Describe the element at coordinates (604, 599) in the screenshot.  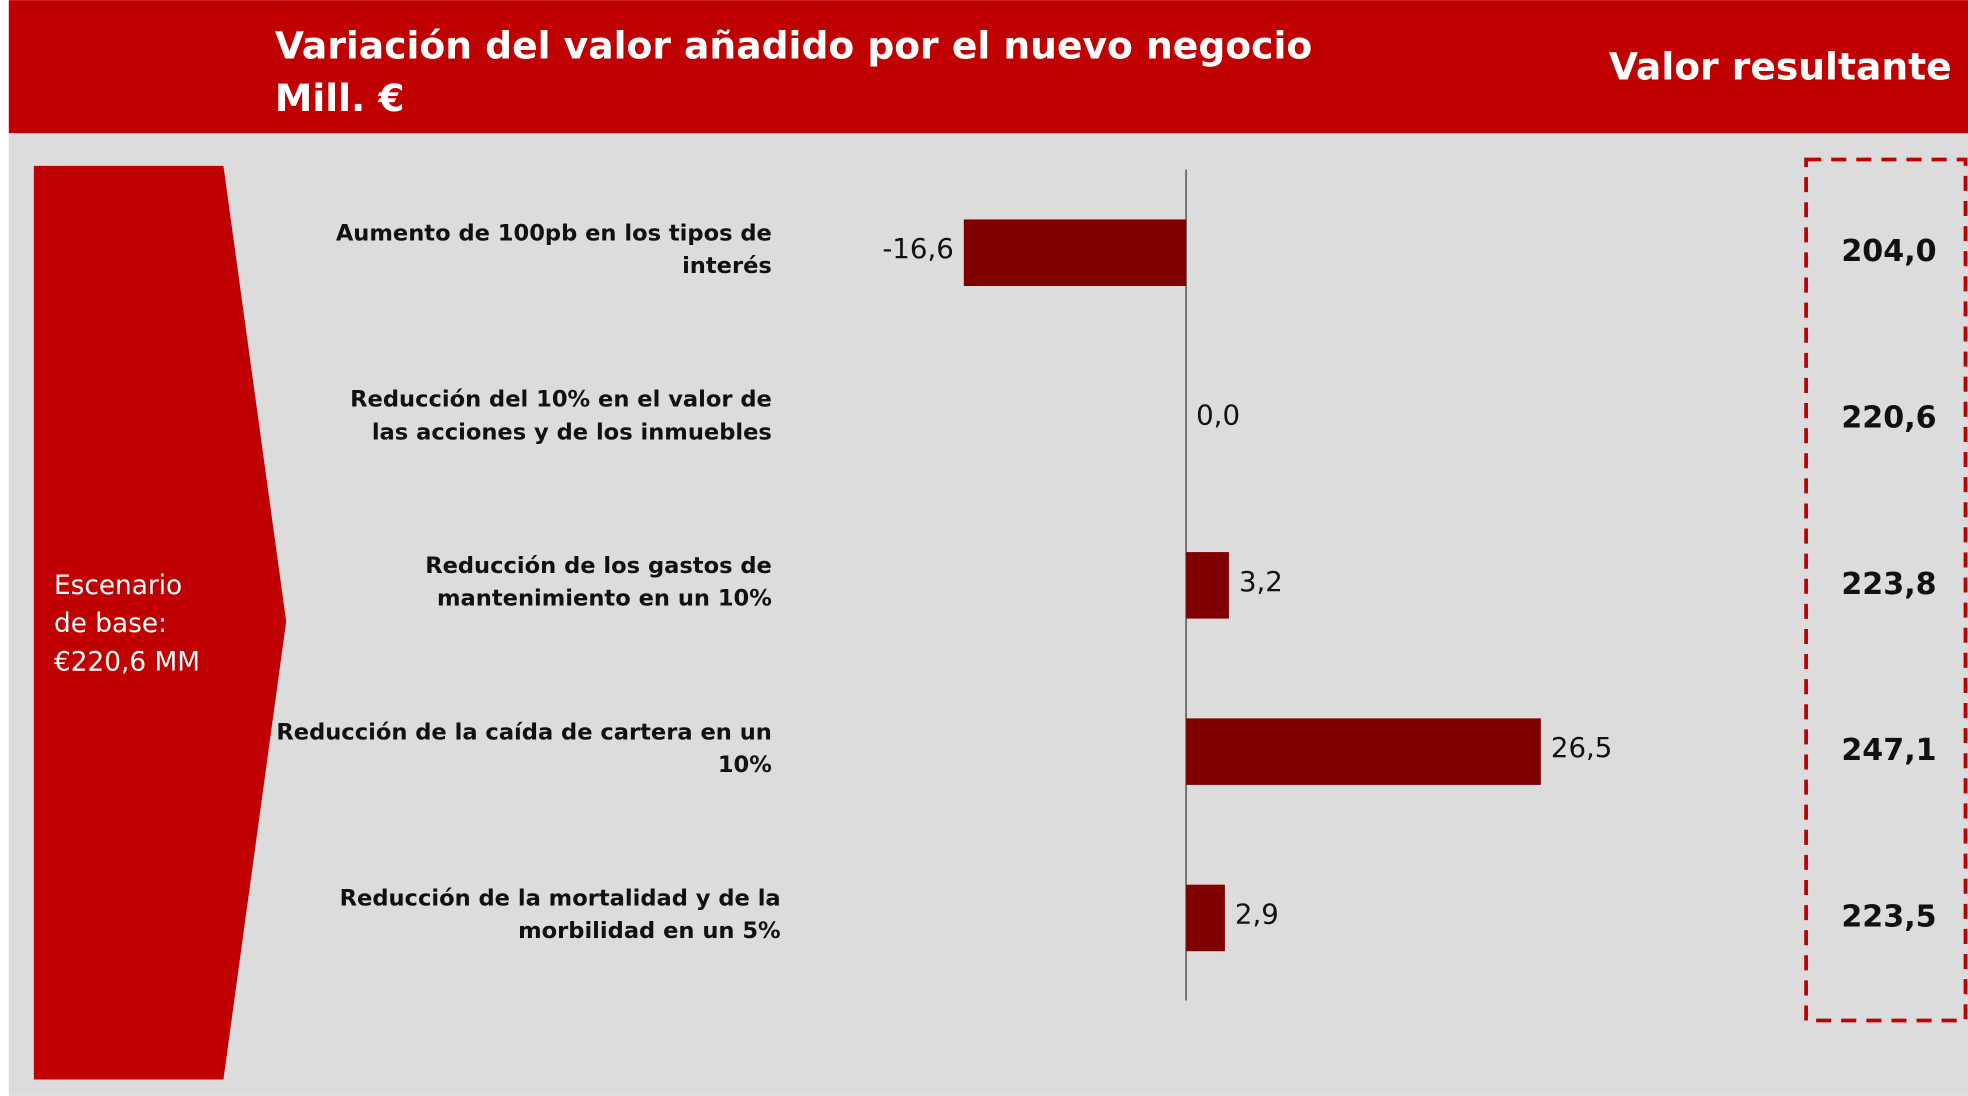
I see `category-label: mantenimiento en un 10%` at that location.